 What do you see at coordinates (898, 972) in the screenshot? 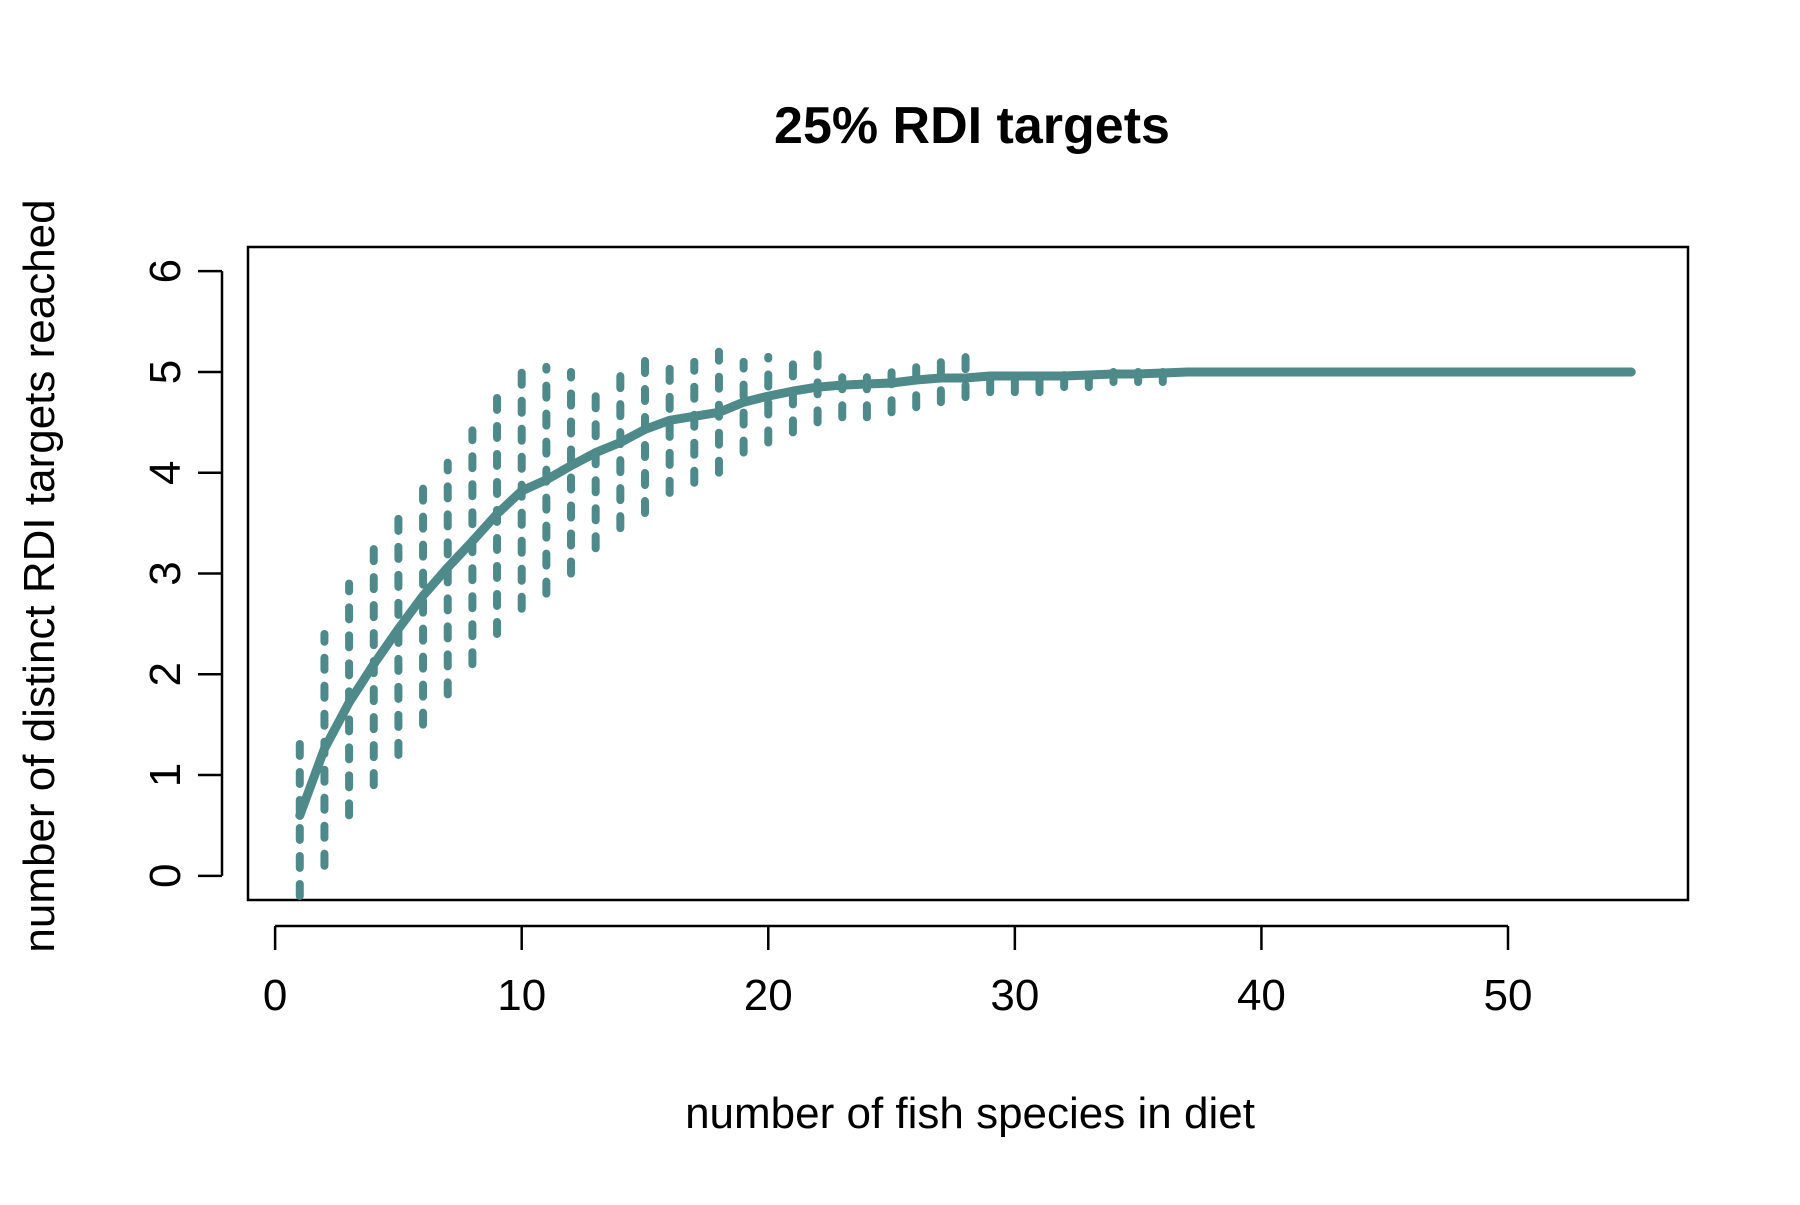
I see `x-axis: 0 10 20 30 40 50` at bounding box center [898, 972].